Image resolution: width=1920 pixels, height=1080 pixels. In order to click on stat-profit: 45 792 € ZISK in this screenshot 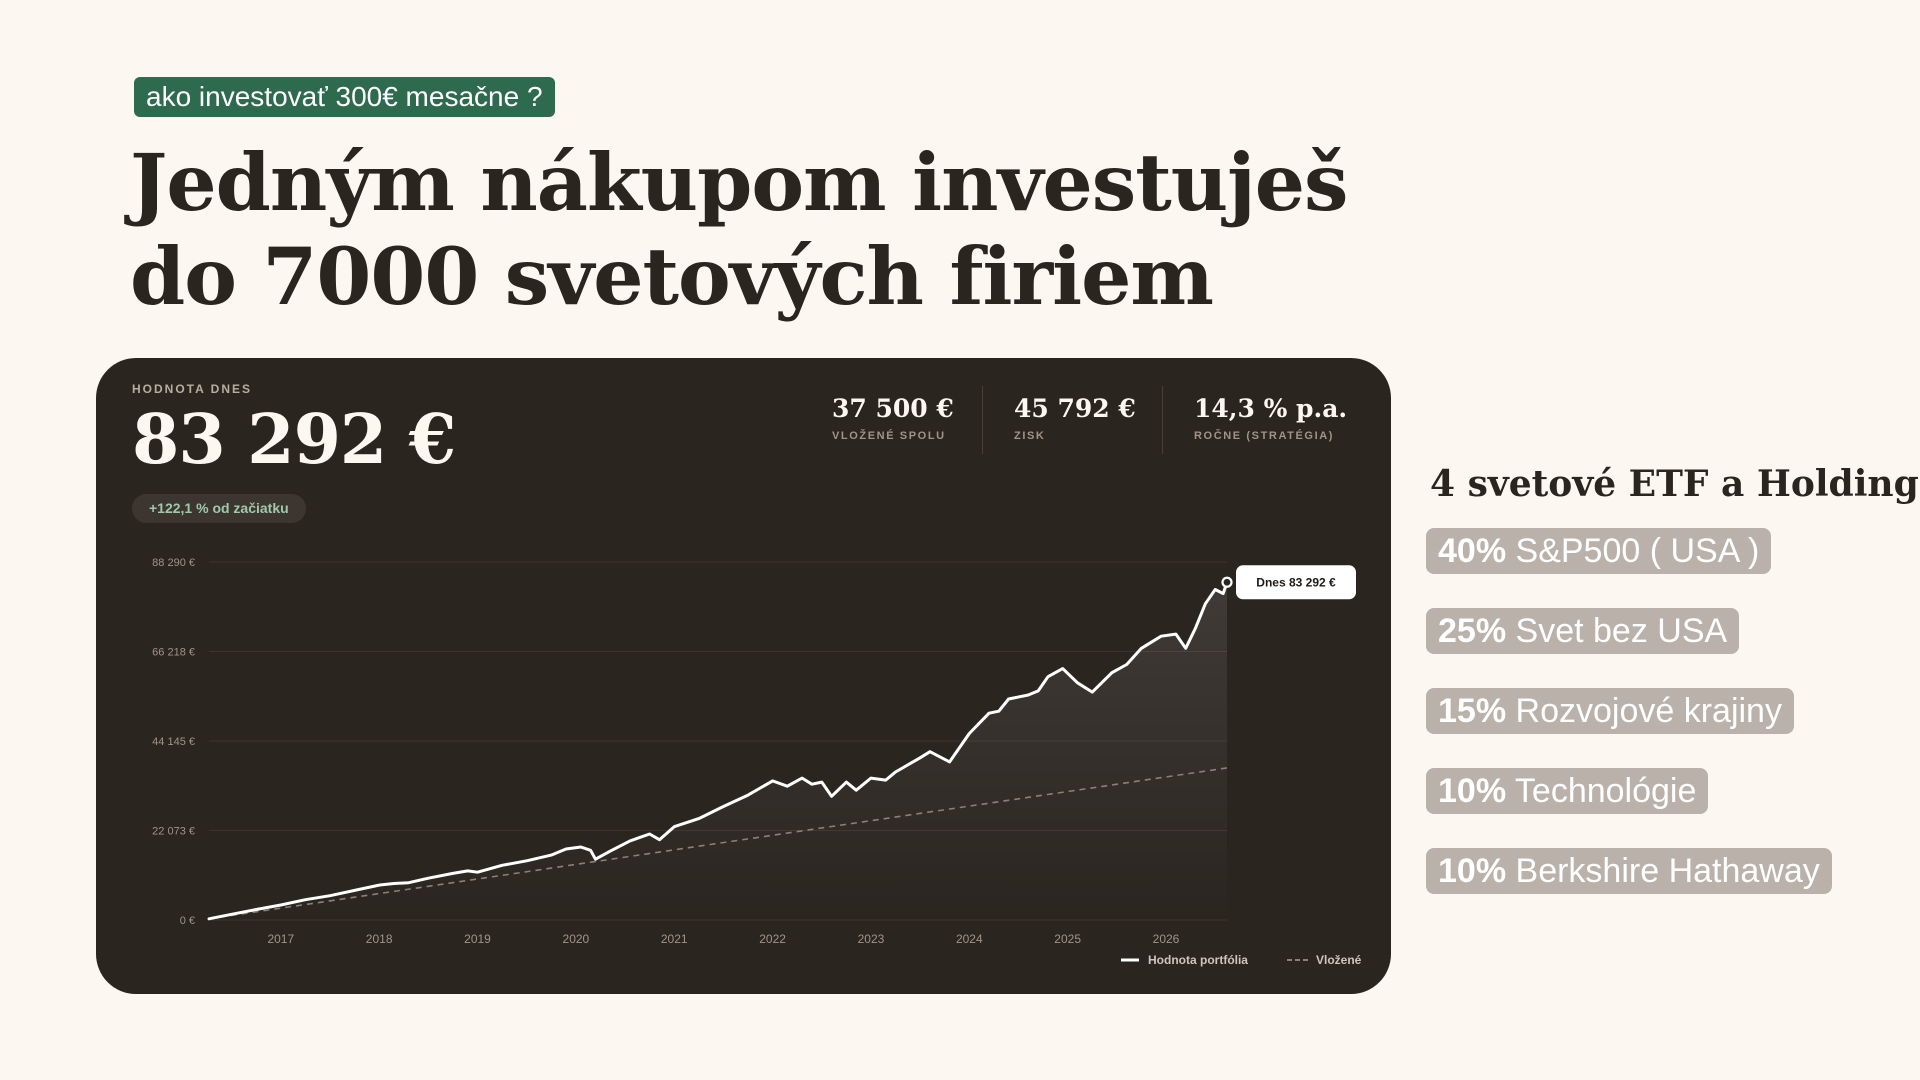, I will do `click(1075, 418)`.